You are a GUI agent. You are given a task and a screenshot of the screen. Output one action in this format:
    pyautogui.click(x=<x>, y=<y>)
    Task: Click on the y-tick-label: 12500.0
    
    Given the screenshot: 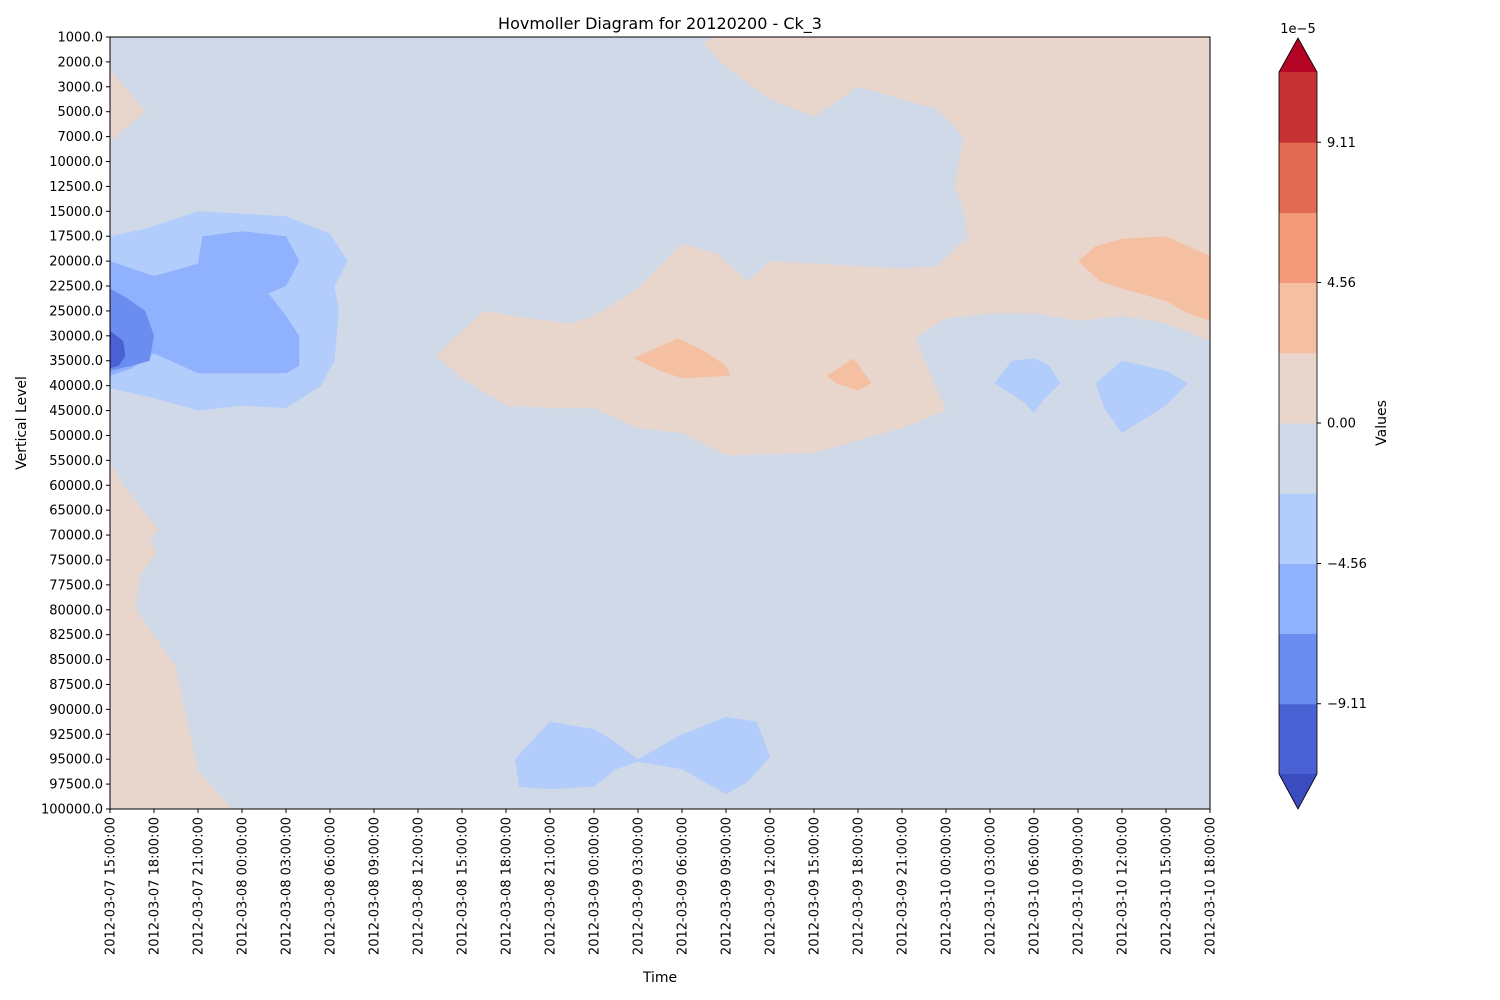 What is the action you would take?
    pyautogui.click(x=76, y=187)
    